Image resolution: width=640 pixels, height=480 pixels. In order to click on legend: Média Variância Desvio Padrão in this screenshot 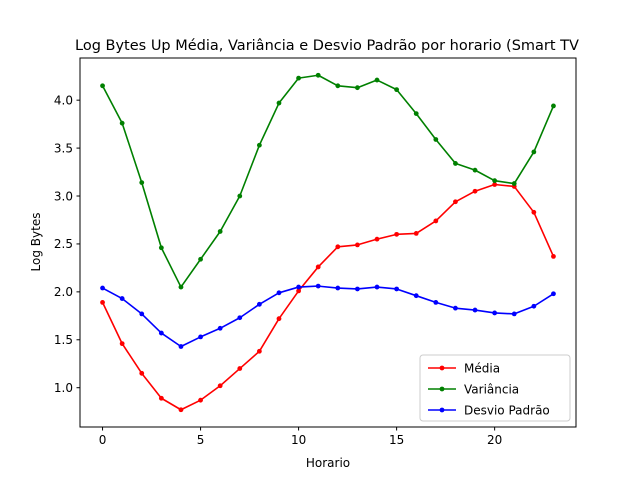, I will do `click(495, 388)`.